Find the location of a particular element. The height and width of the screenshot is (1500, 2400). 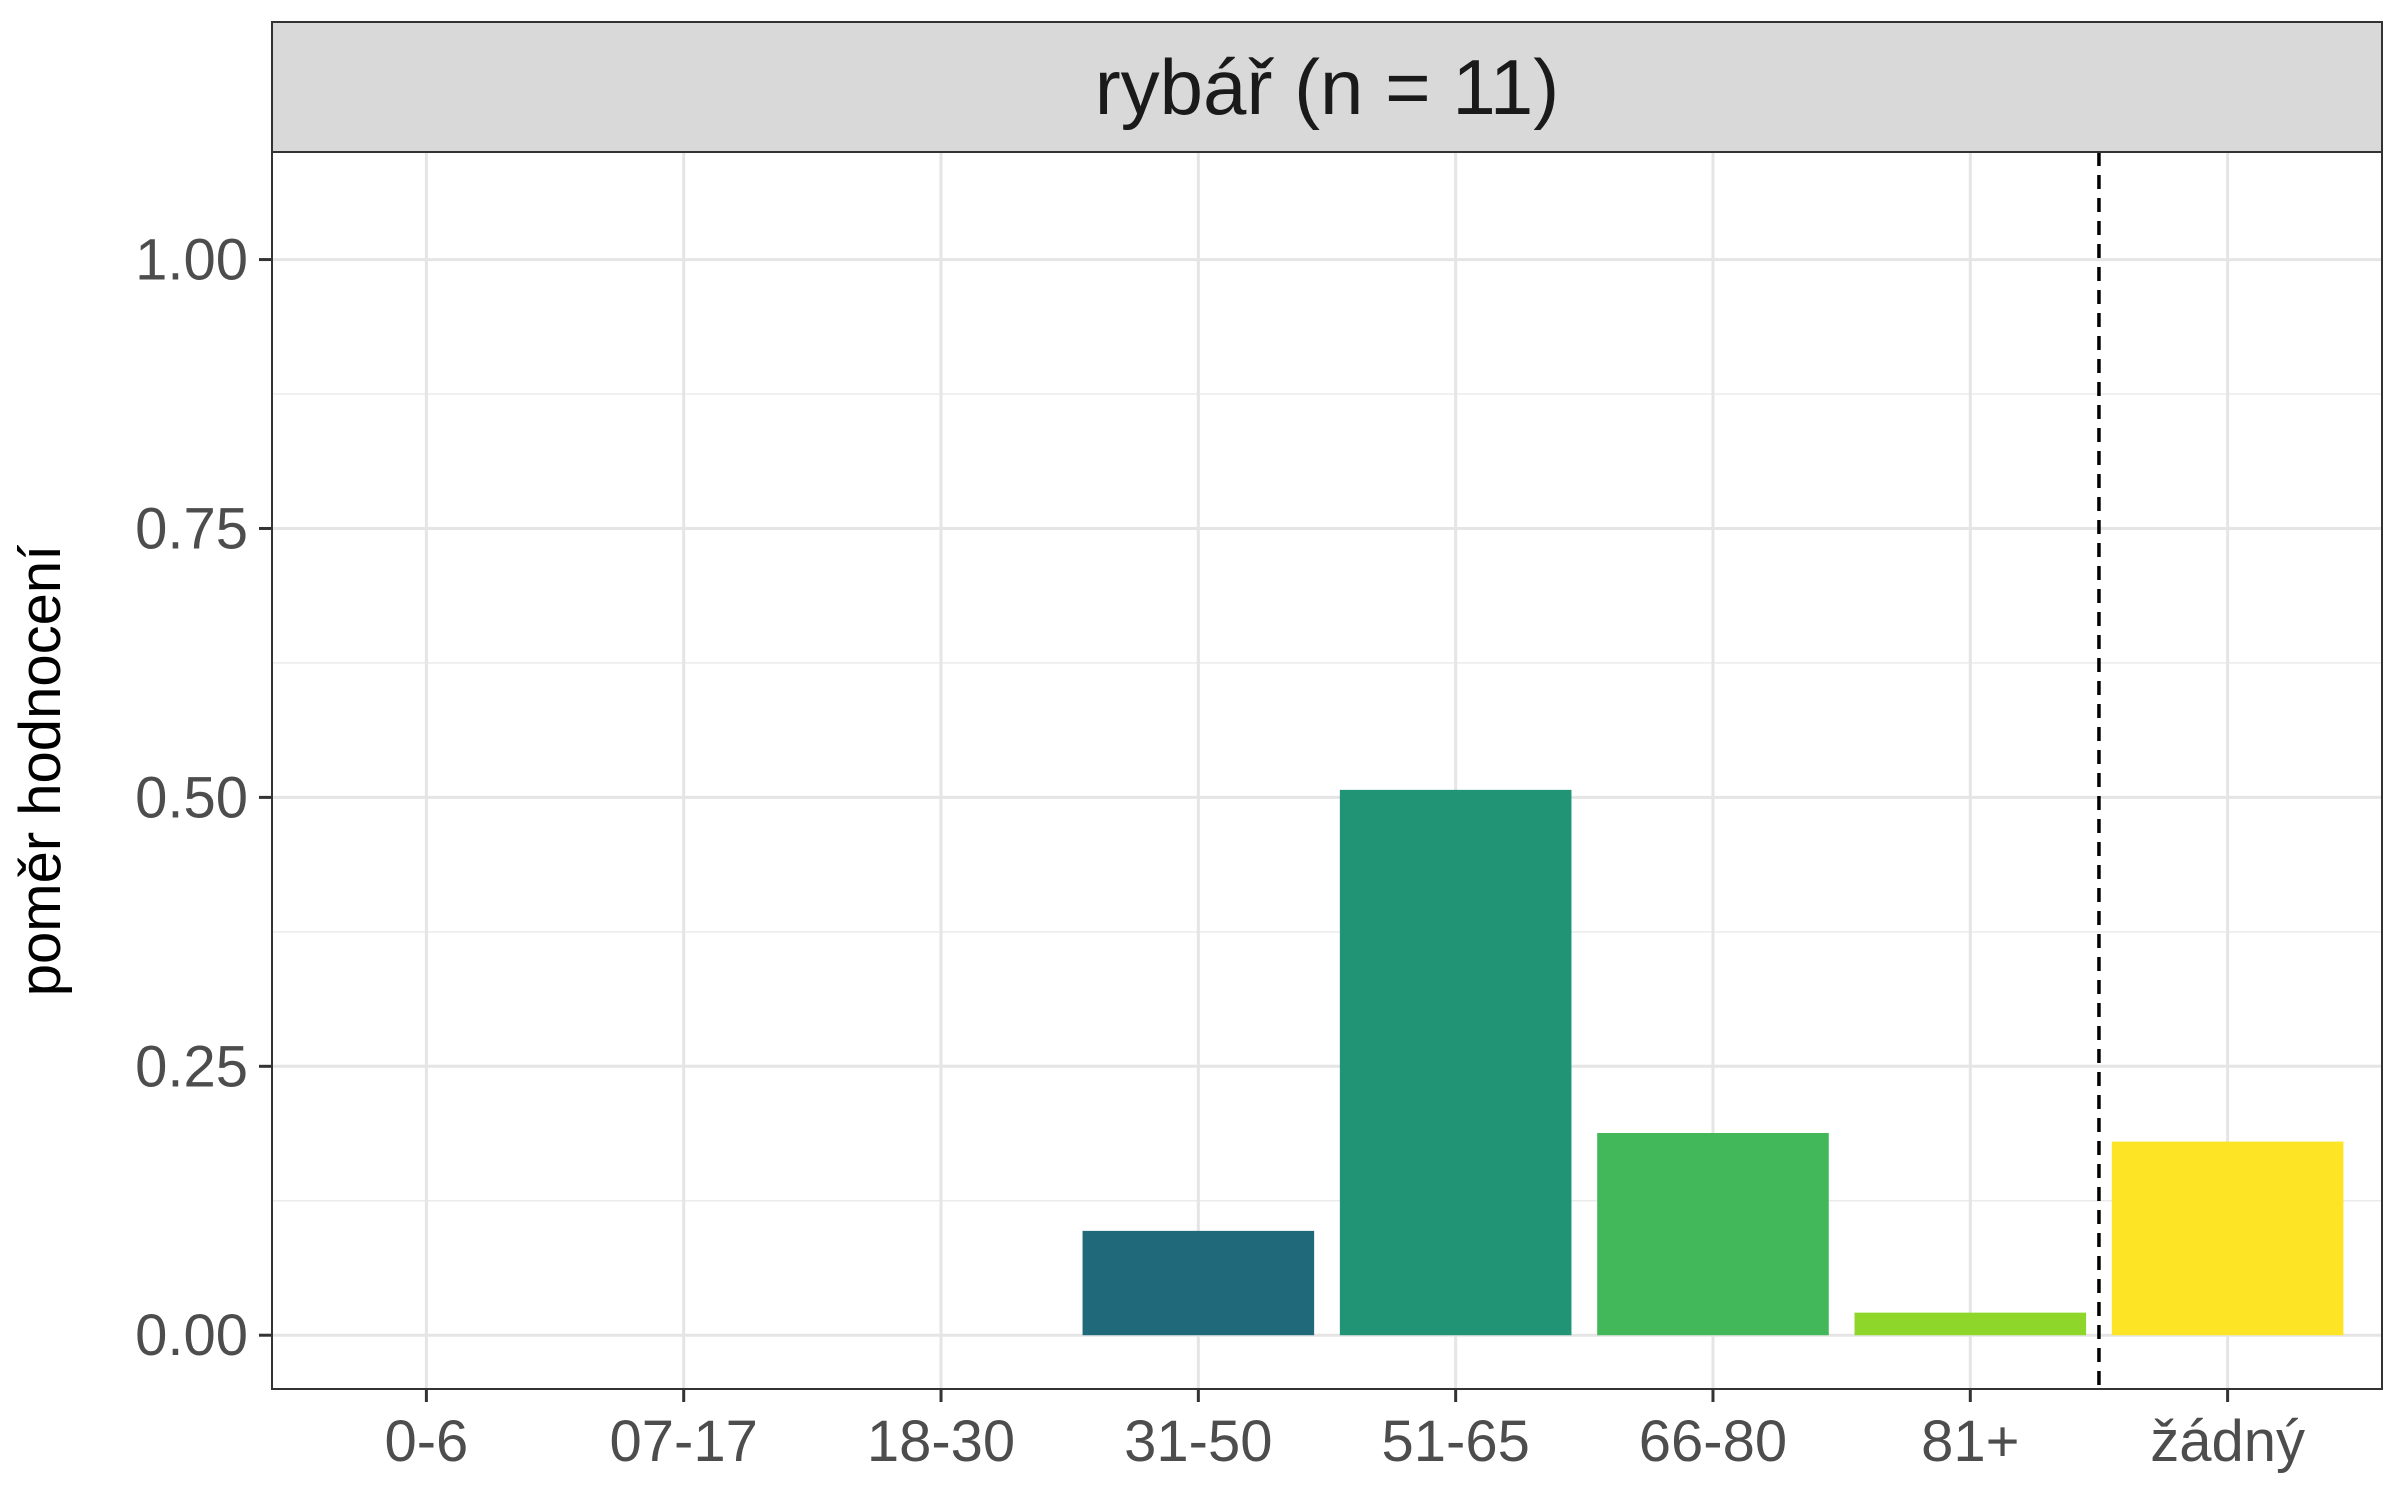

x-tick-label: 31-50 is located at coordinates (1198, 1441).